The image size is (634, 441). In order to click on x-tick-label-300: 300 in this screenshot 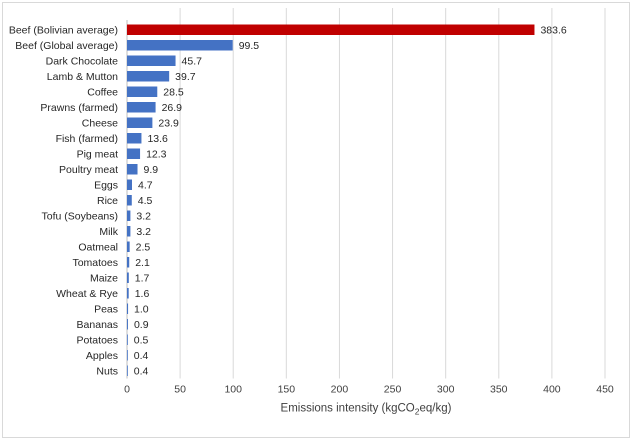, I will do `click(446, 390)`.